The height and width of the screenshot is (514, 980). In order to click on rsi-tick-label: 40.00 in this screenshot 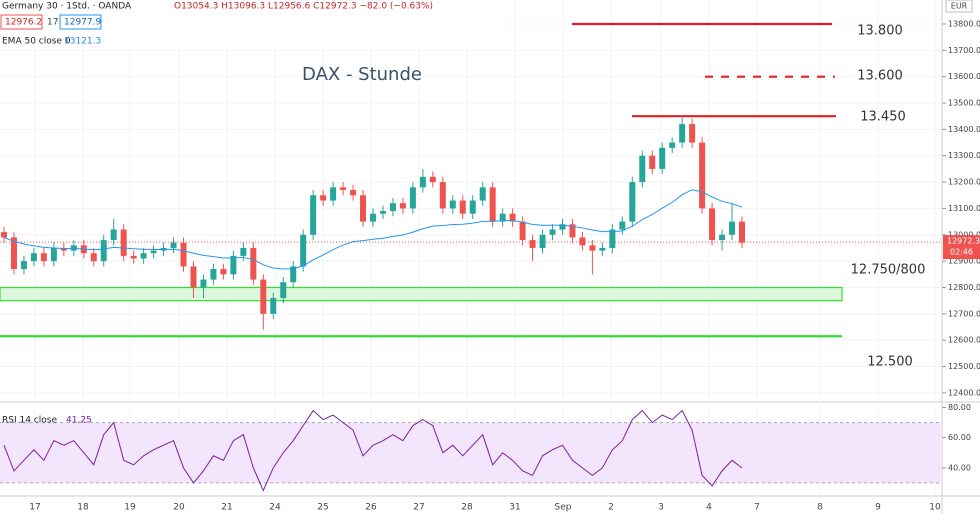, I will do `click(959, 467)`.